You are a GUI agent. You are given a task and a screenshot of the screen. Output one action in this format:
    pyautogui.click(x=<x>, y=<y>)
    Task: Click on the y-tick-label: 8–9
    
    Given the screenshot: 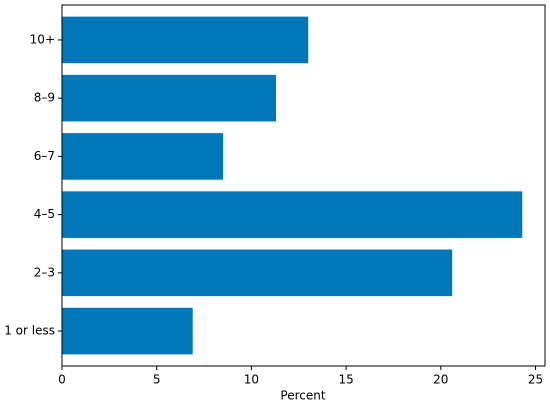 What is the action you would take?
    pyautogui.click(x=44, y=98)
    